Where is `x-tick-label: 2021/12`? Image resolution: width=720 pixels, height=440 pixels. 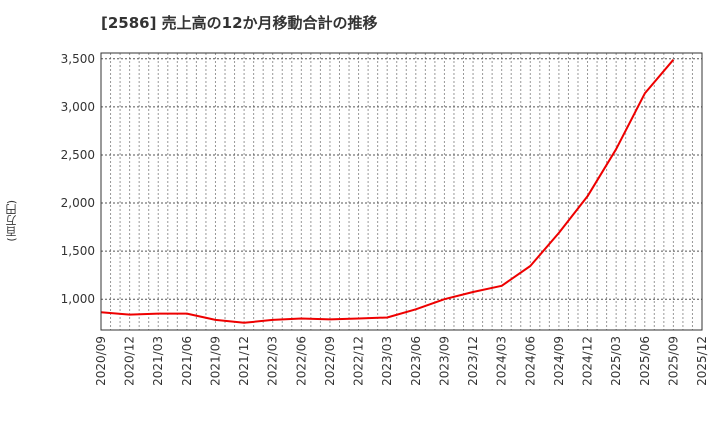
x-tick-label: 2021/12 is located at coordinates (244, 361).